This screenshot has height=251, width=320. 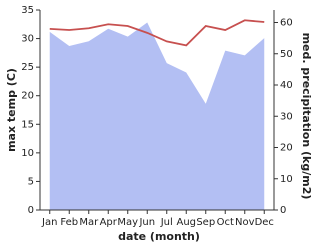 I want to click on x-tick-label: Nov, so click(x=245, y=222).